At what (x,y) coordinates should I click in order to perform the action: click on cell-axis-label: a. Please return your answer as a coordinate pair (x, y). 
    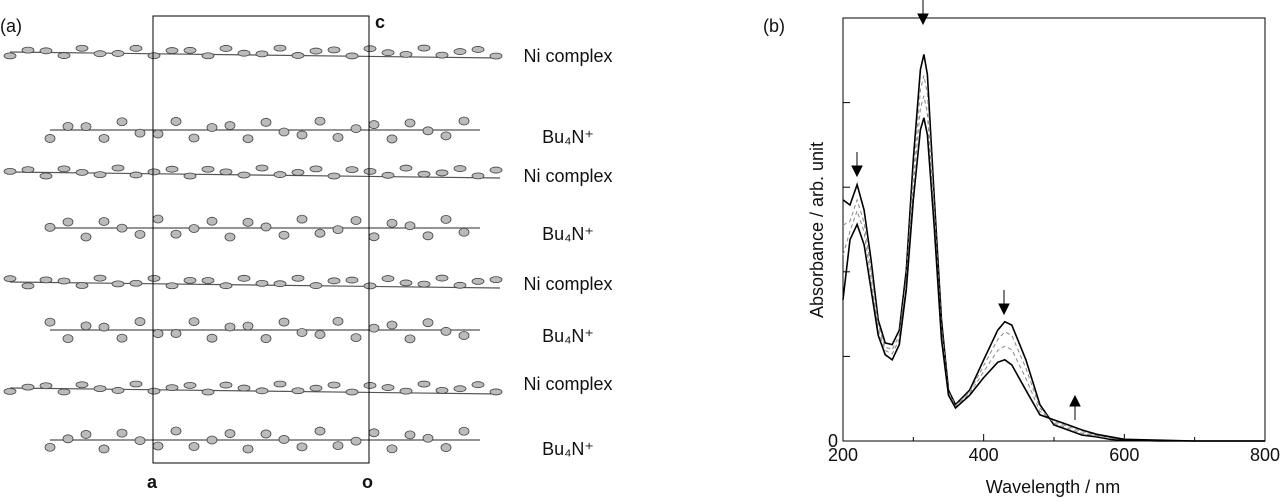
    Looking at the image, I should click on (152, 482).